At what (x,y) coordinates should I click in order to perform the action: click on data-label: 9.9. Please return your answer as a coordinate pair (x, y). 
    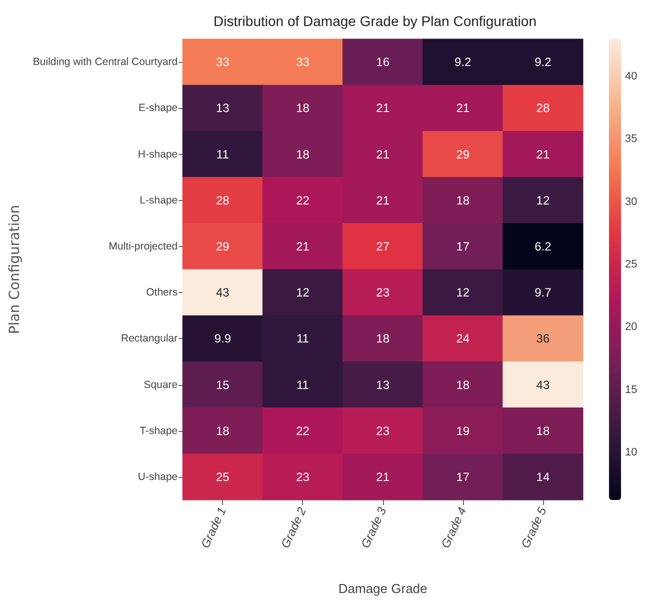
    Looking at the image, I should click on (223, 339).